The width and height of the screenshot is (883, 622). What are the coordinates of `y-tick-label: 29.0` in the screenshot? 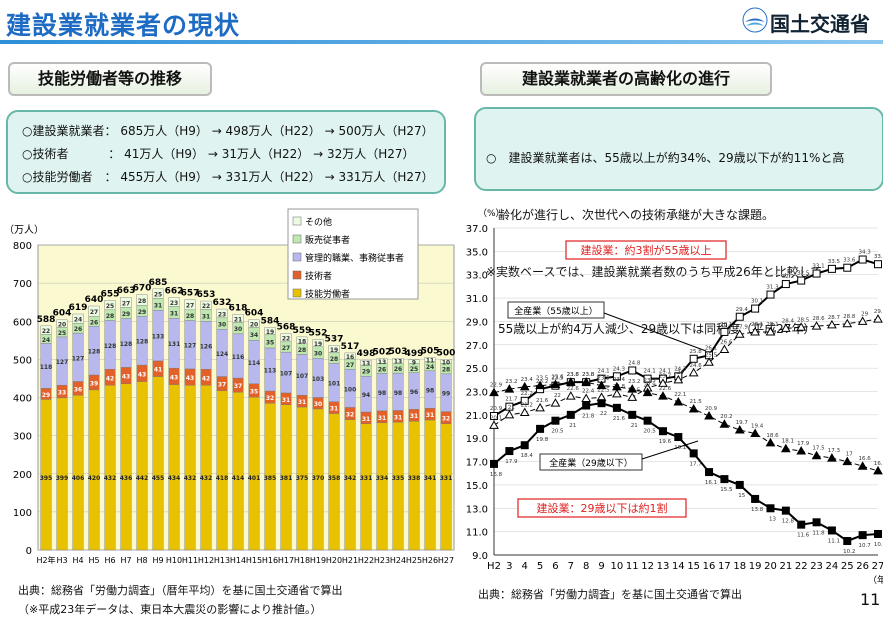 It's located at (477, 322).